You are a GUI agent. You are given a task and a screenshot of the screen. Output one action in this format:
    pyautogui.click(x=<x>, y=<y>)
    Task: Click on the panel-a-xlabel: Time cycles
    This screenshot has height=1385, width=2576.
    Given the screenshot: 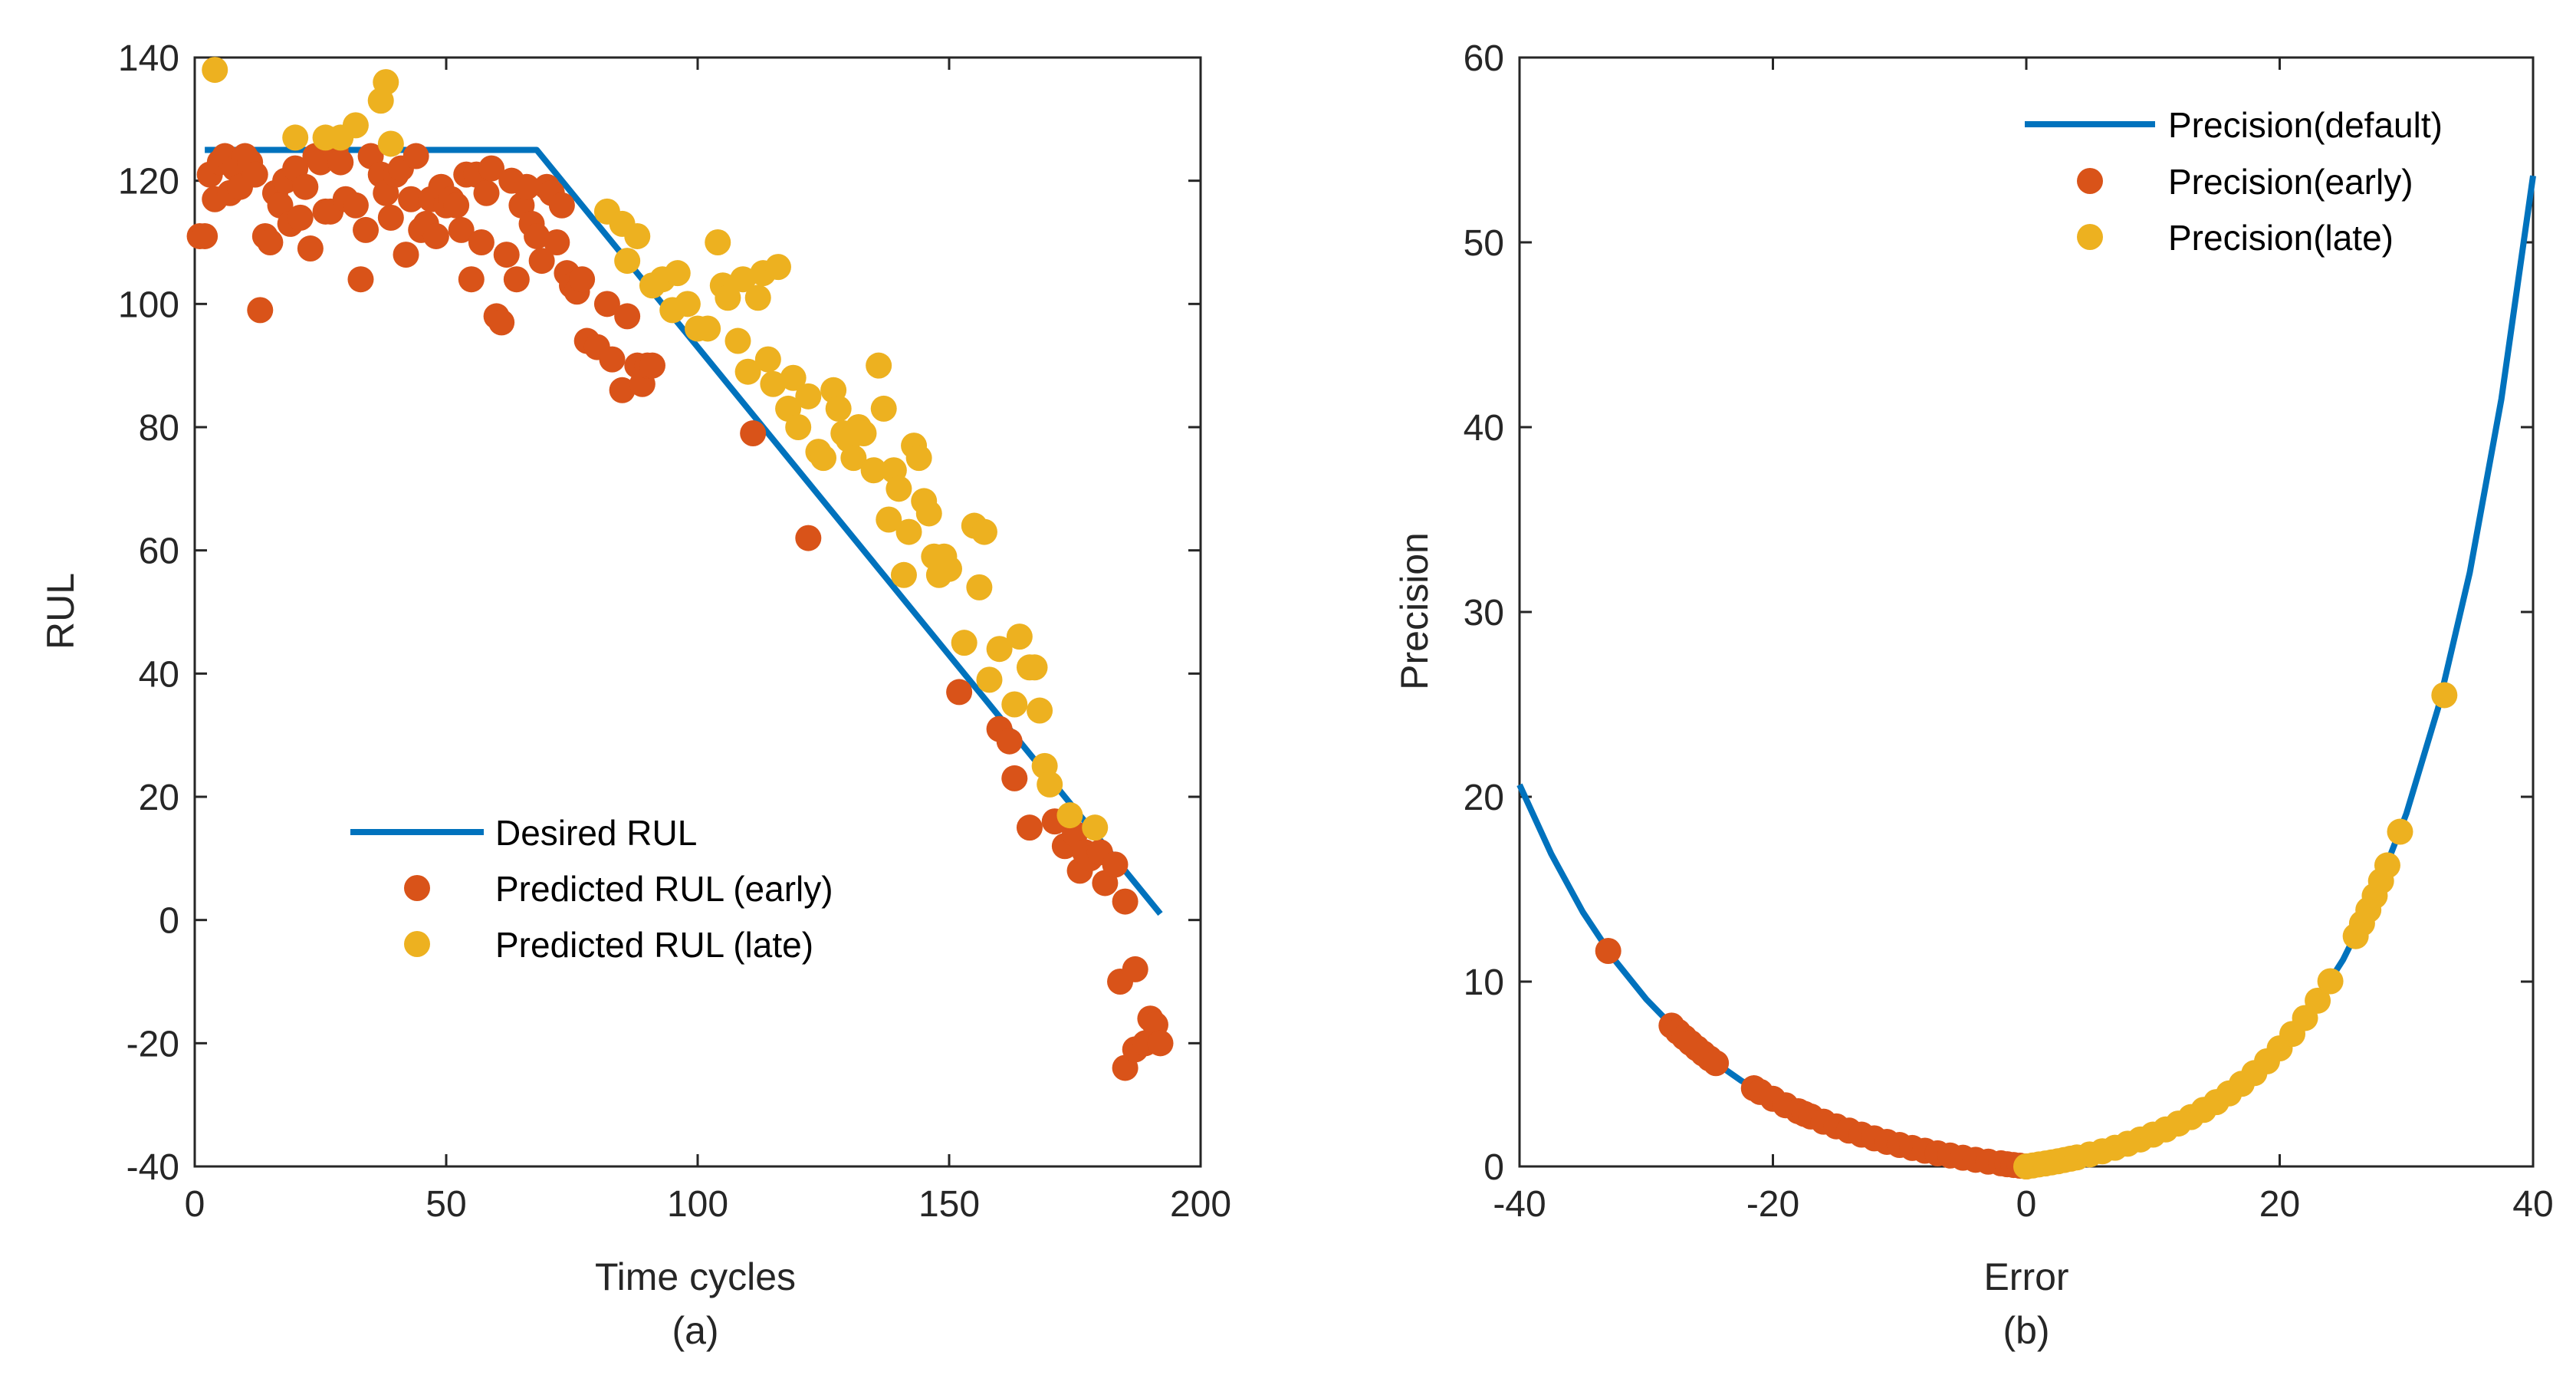 What is the action you would take?
    pyautogui.click(x=695, y=1277)
    